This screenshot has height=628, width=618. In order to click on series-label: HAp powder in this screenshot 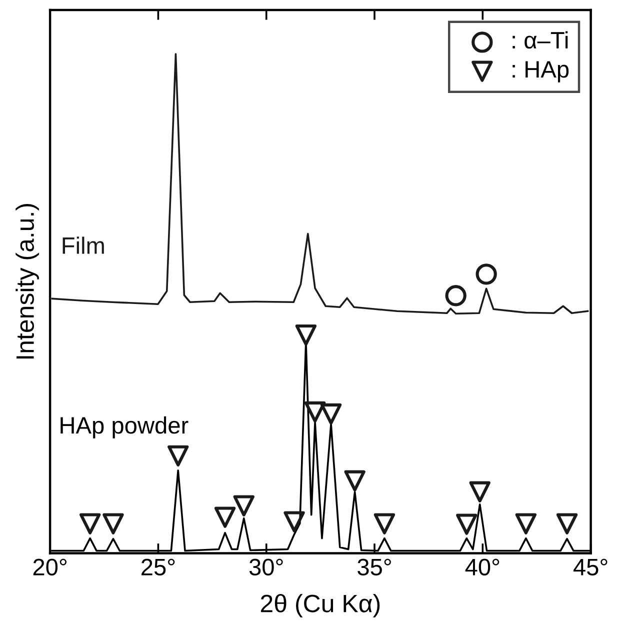, I will do `click(124, 427)`.